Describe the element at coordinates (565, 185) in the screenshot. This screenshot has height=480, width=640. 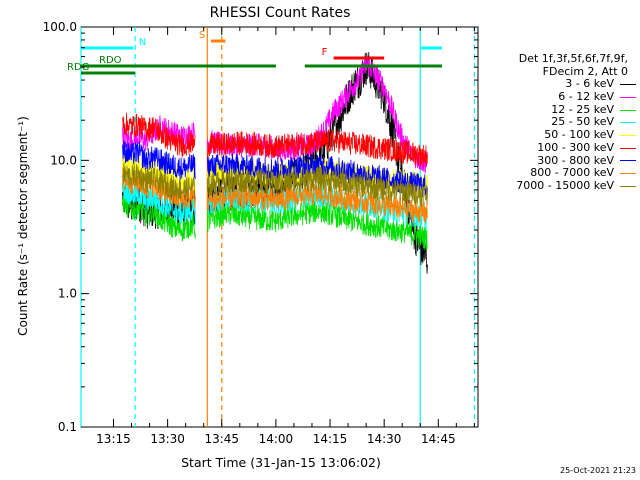
I see `legend-entry-label: 7000 - 15000 keV` at that location.